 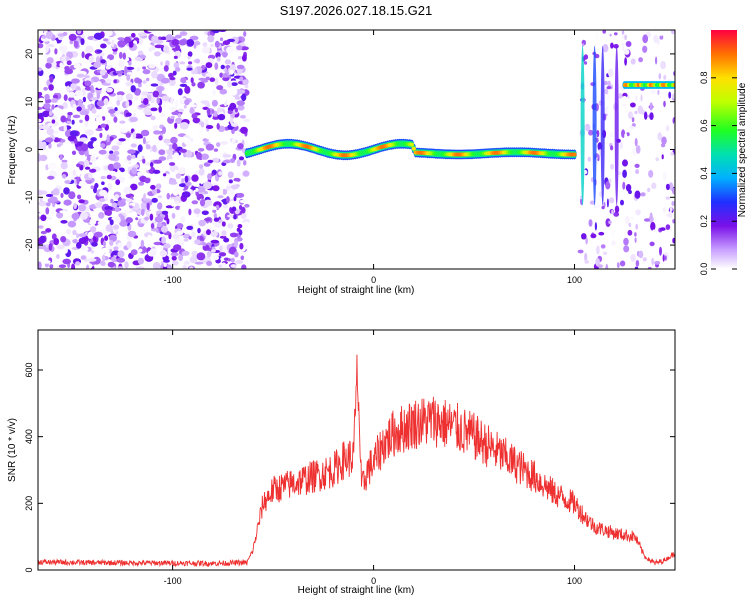 What do you see at coordinates (29, 102) in the screenshot?
I see `y-tick-label: 10` at bounding box center [29, 102].